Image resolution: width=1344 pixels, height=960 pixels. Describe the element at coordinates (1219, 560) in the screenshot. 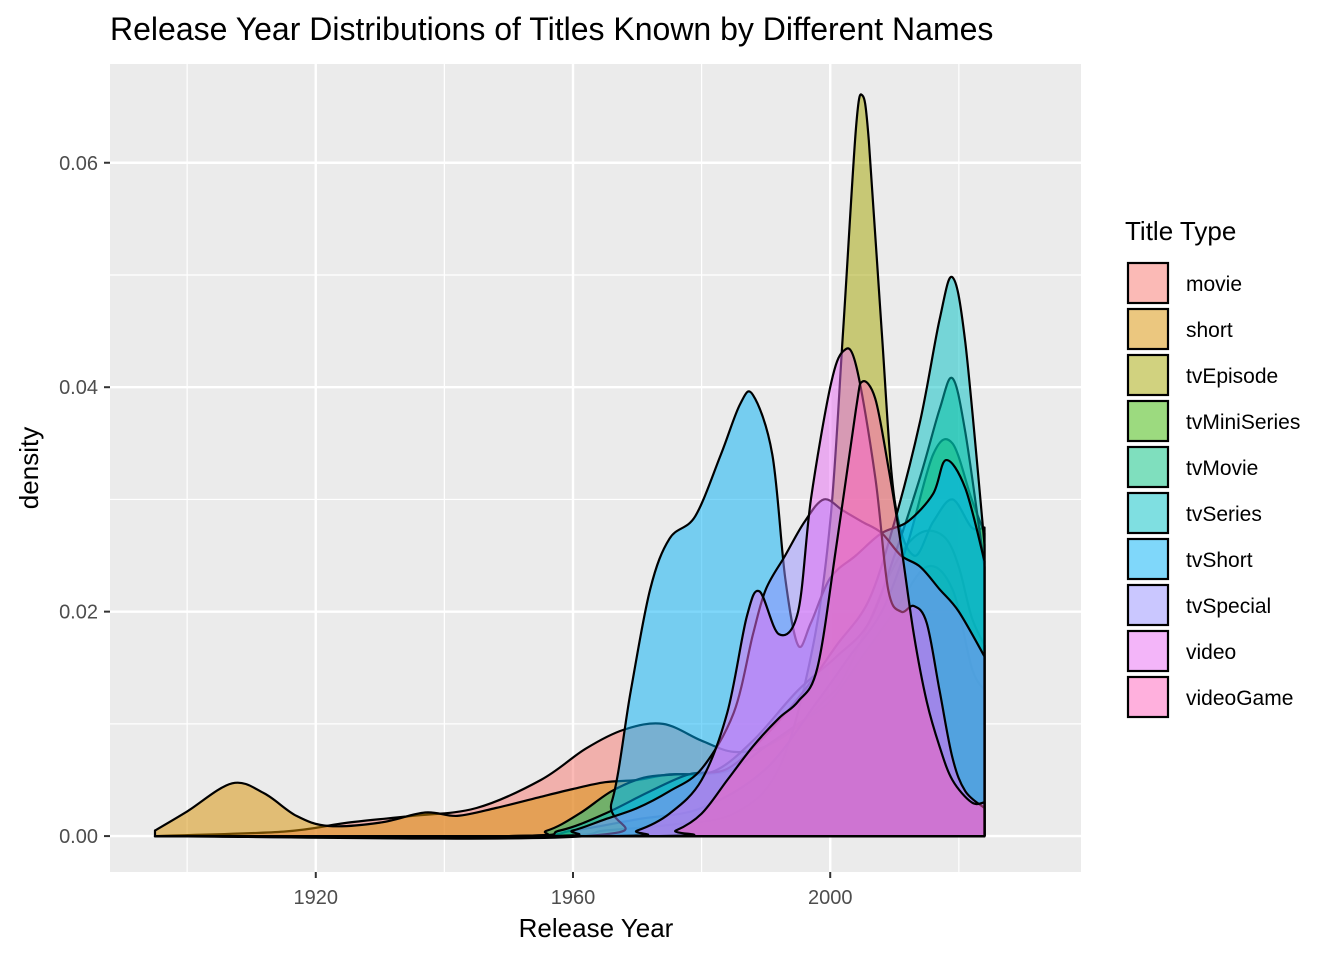

I see `legend-label-tvShort: tvShort` at that location.